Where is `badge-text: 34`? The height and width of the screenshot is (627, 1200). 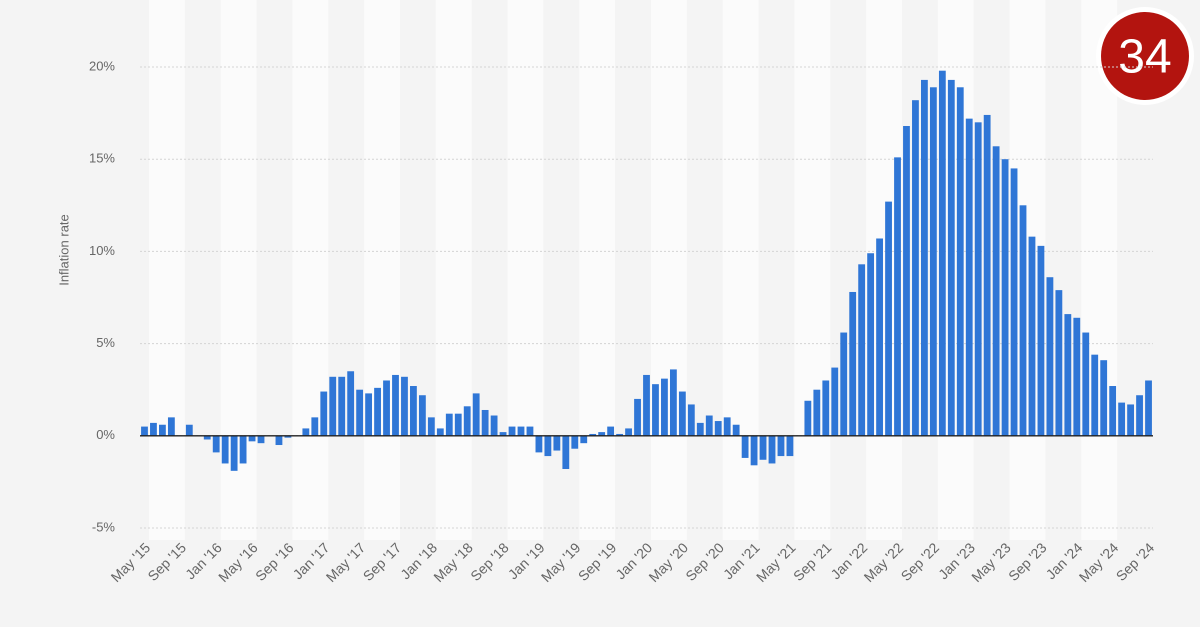 badge-text: 34 is located at coordinates (1144, 57).